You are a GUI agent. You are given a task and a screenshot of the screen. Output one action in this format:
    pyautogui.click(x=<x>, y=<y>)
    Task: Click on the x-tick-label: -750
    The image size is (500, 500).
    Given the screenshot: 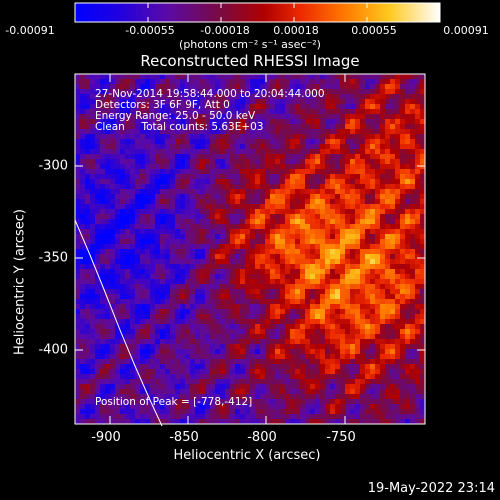 What is the action you would take?
    pyautogui.click(x=341, y=437)
    